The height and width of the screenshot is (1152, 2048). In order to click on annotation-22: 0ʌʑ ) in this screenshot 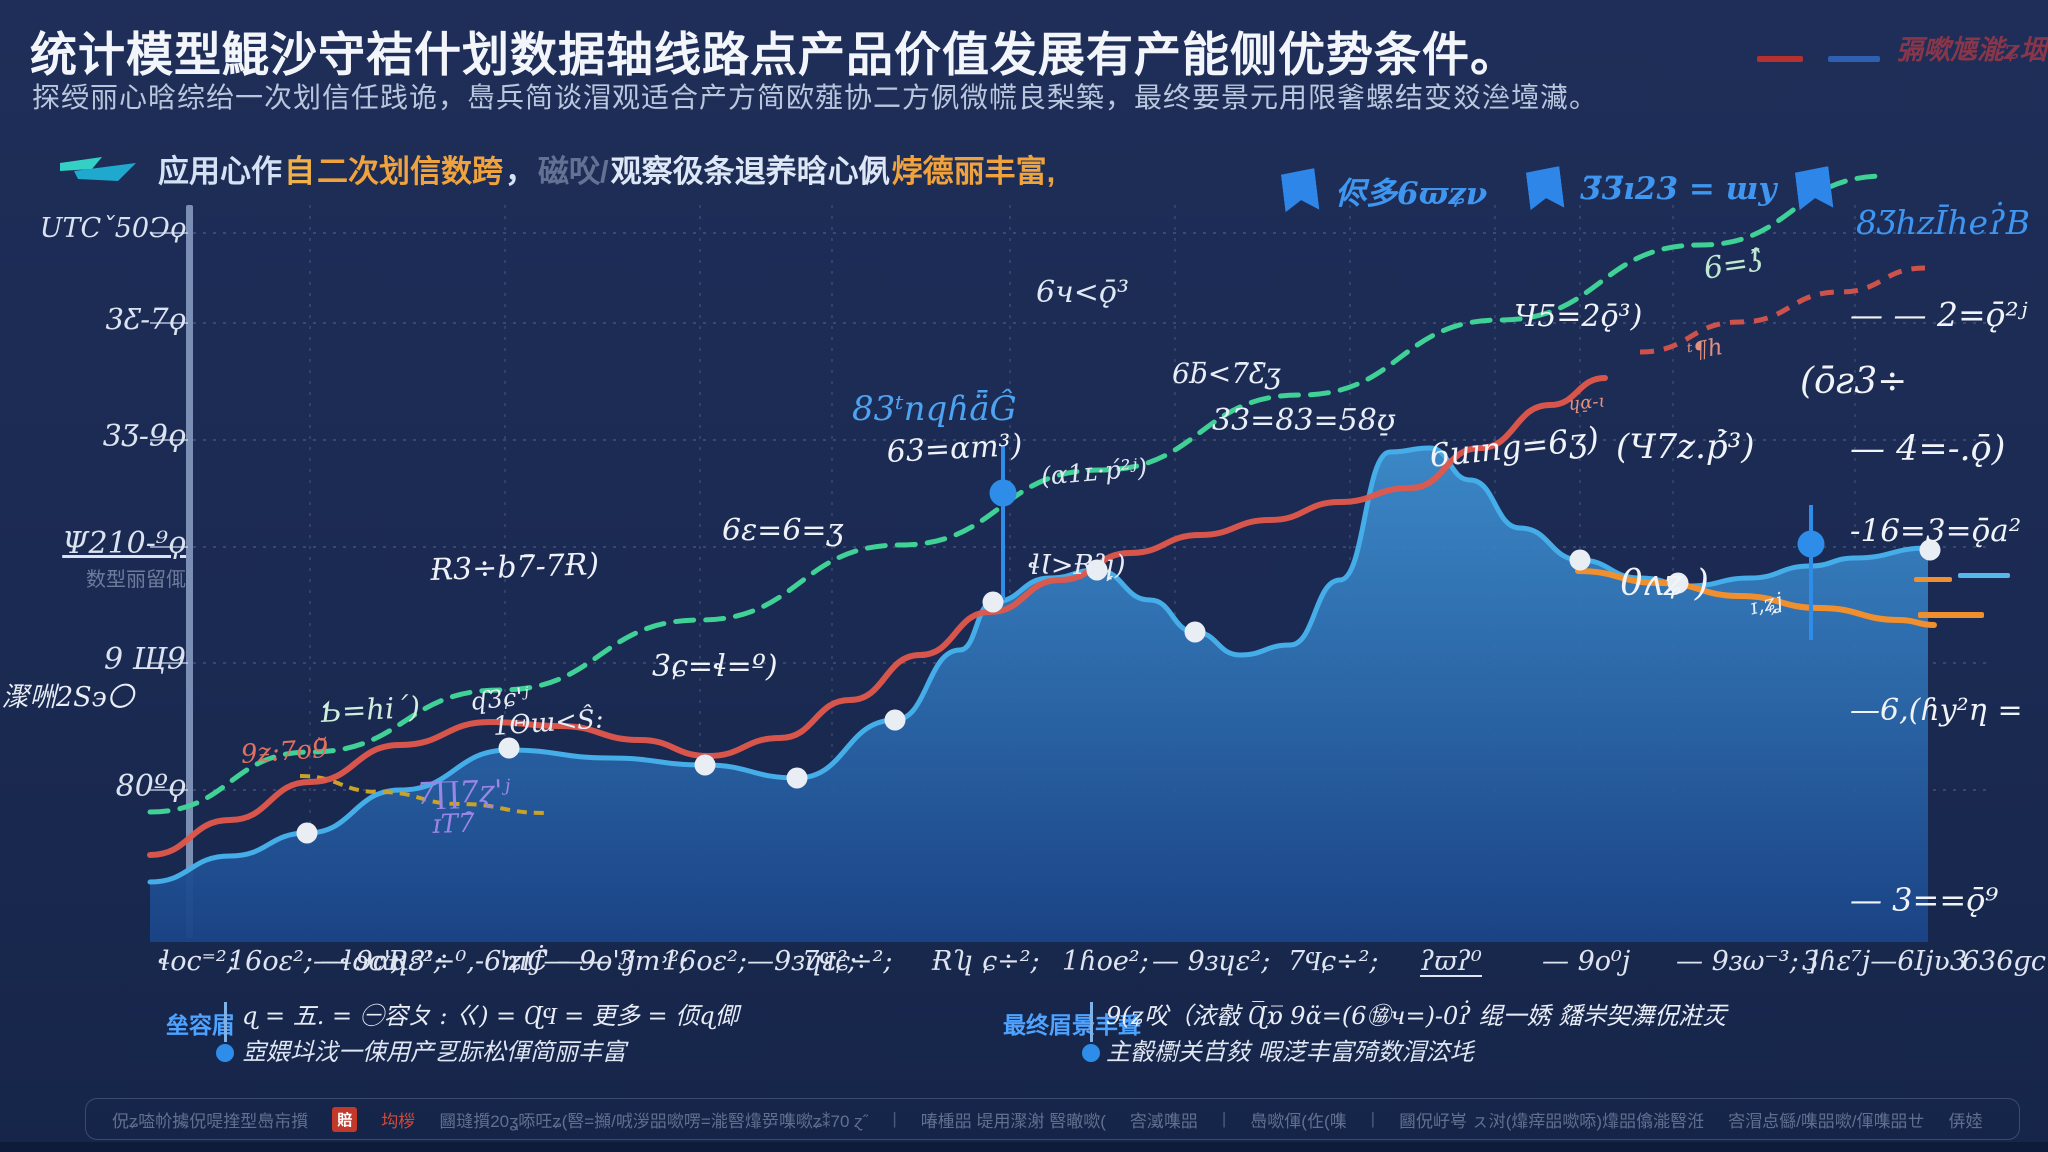, I will do `click(1664, 583)`.